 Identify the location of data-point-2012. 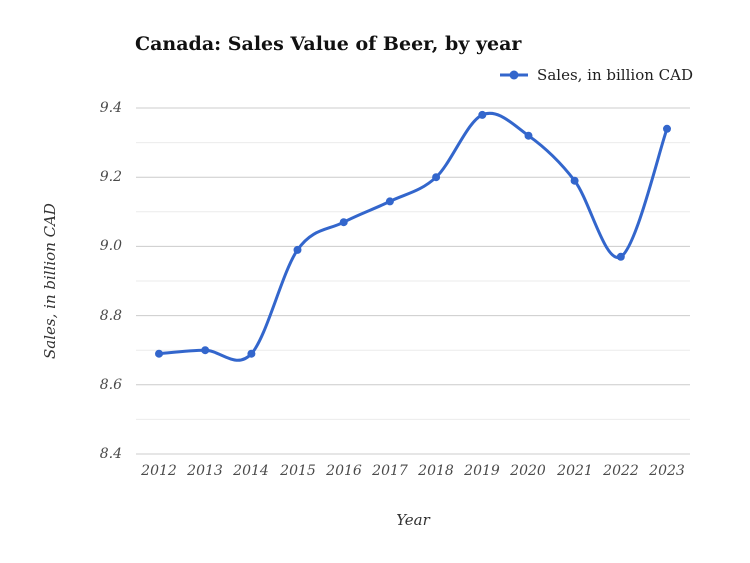
(159, 353).